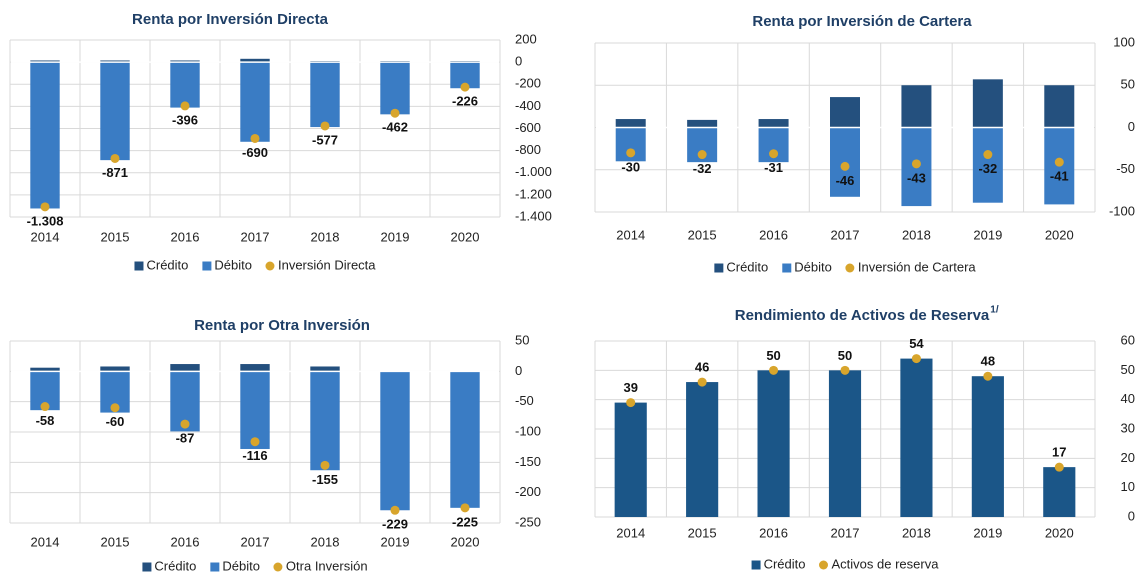 Image resolution: width=1143 pixels, height=575 pixels. I want to click on legend-label: Débito, so click(813, 266).